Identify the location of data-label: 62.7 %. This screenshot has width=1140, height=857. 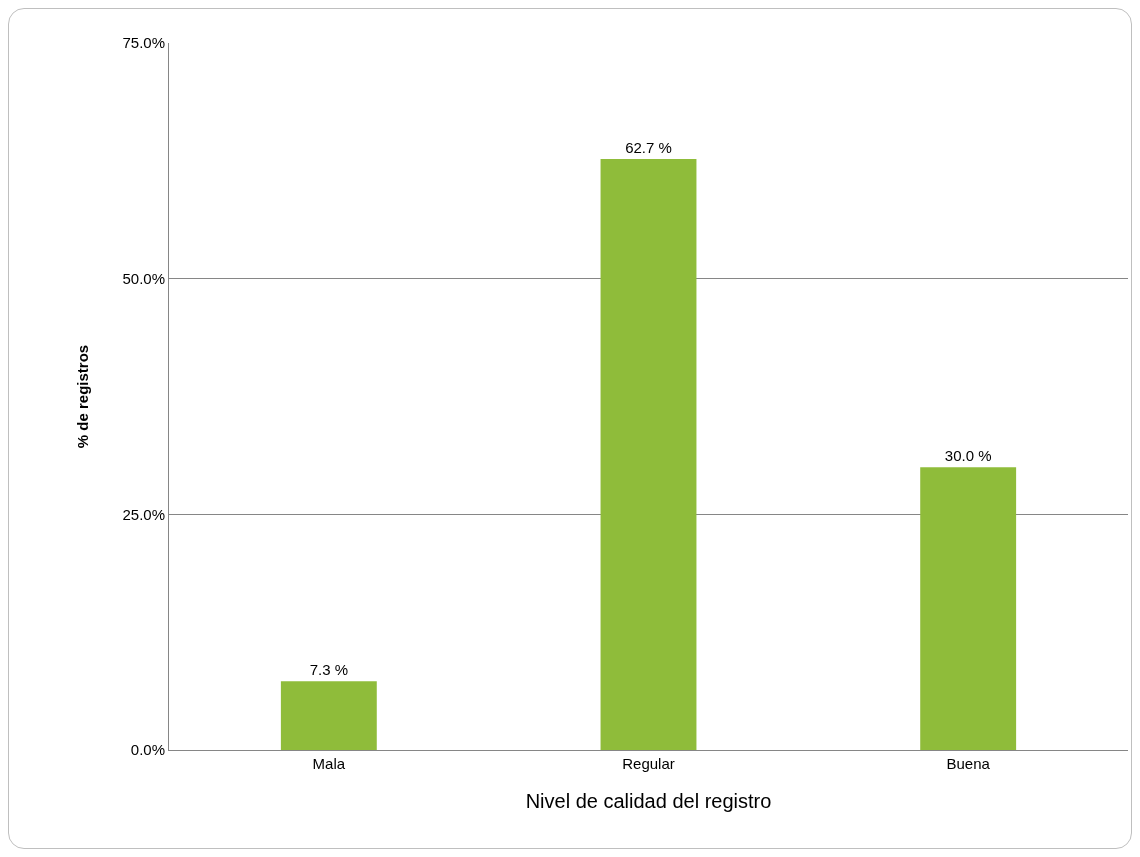
(648, 147).